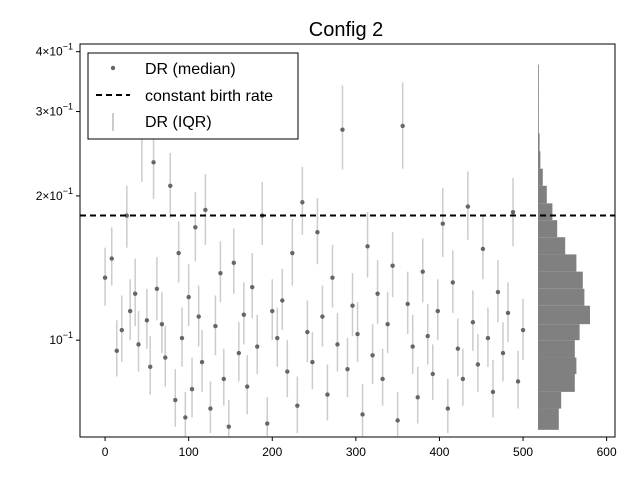  Describe the element at coordinates (113, 68) in the screenshot. I see `legend-point-marker` at that location.